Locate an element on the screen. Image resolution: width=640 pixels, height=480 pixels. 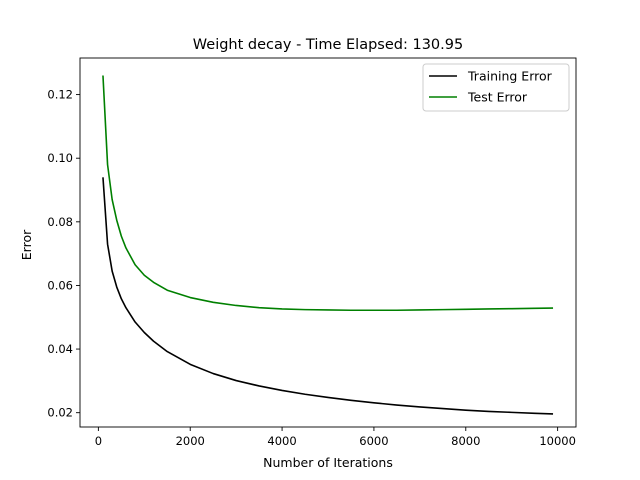
y-axis: 0.02 0.04 0.06 0.08 0.10 0.12 is located at coordinates (63, 254).